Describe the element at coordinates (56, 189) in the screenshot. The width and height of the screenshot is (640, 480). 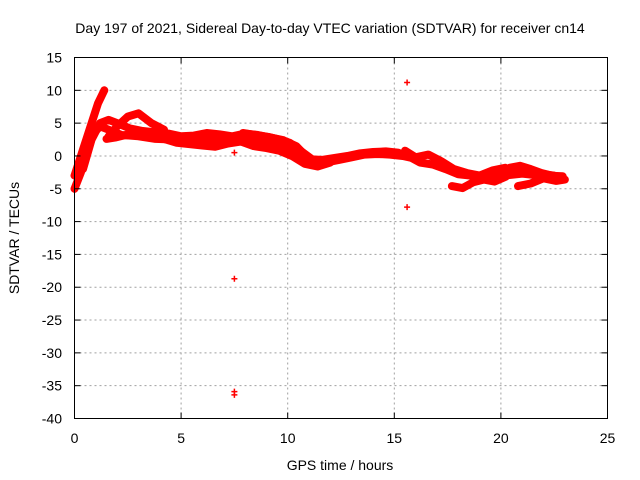
I see `y-tick-label: -5` at that location.